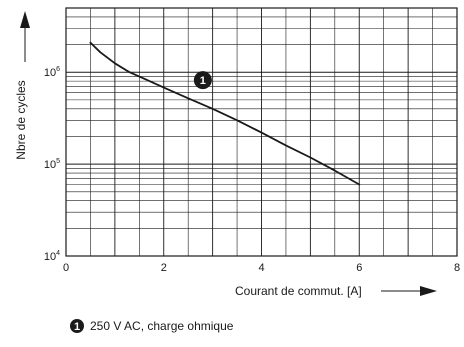 This screenshot has height=347, width=464. Describe the element at coordinates (25, 36) in the screenshot. I see `y-axis-arrow` at that location.